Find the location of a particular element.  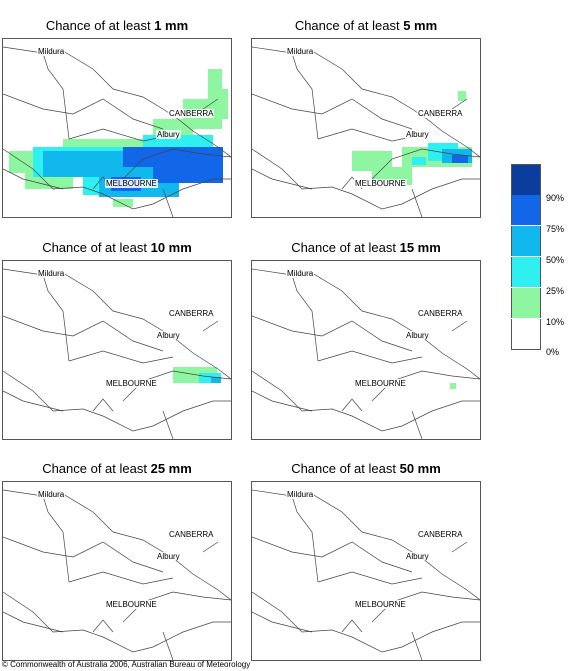

legend-tick-10: 10% is located at coordinates (555, 322).